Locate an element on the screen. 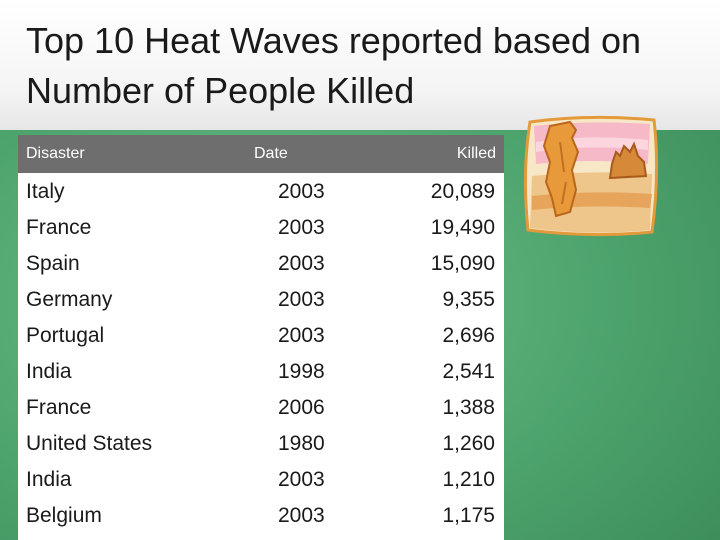  cell-killed: 1,210 is located at coordinates (468, 479).